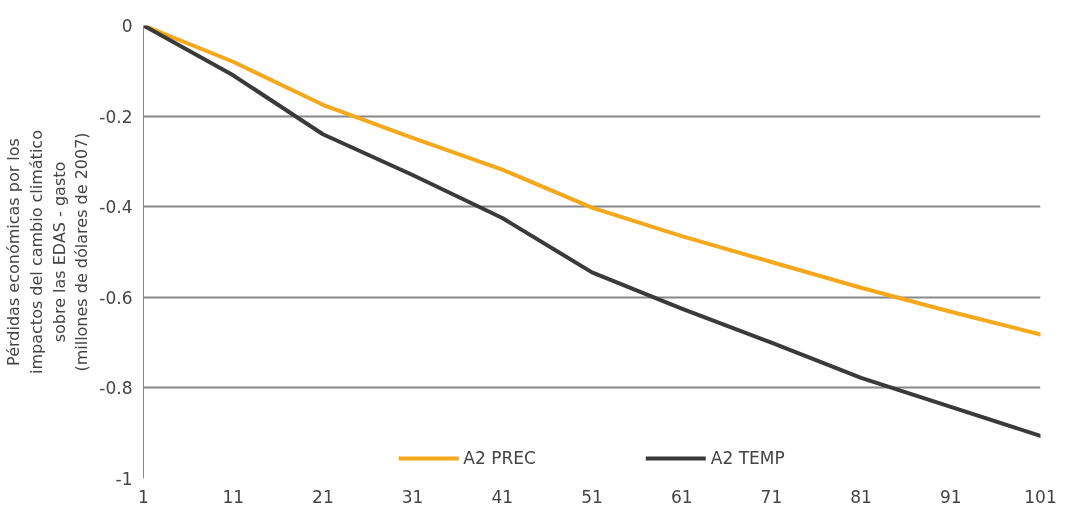 The image size is (1073, 512). Describe the element at coordinates (116, 207) in the screenshot. I see `y-tick-label: -0.4` at that location.